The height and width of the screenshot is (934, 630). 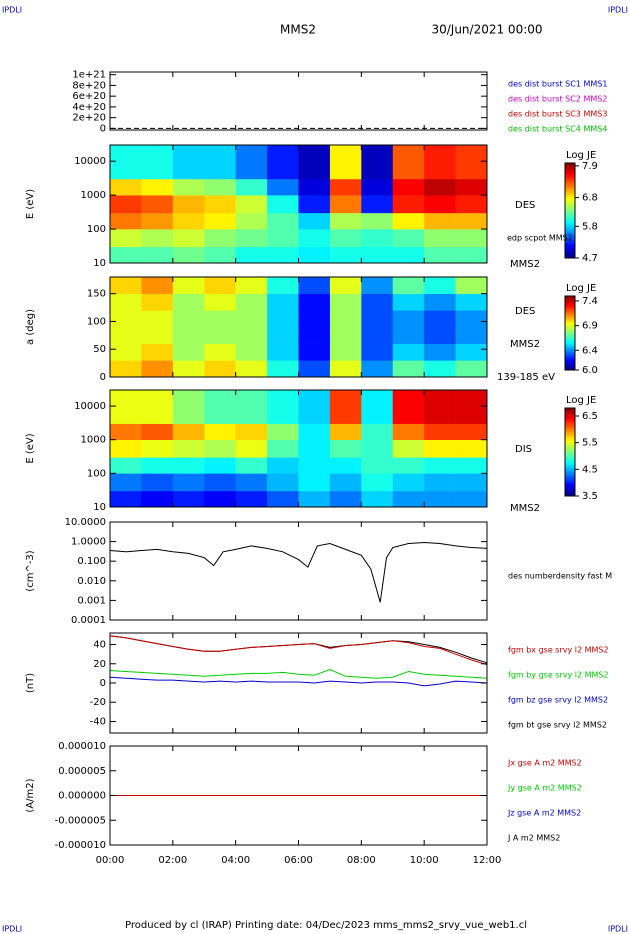 I want to click on y-axis-title: (nT), so click(x=30, y=683).